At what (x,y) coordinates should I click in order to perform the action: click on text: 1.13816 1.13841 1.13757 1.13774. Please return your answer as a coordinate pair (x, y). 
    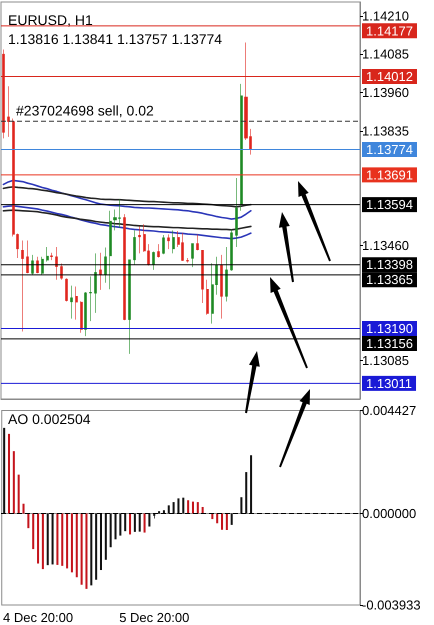
    Looking at the image, I should click on (115, 39).